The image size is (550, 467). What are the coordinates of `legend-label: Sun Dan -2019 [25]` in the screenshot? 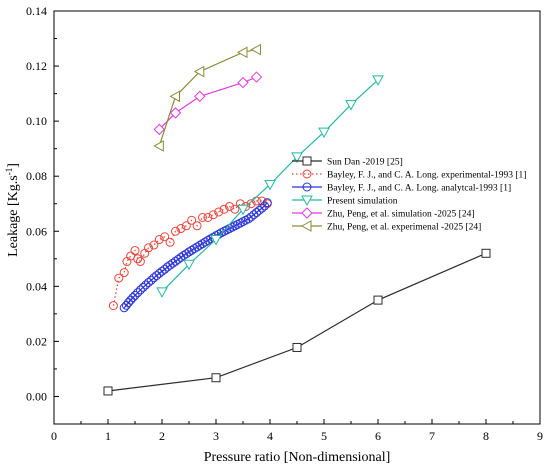 It's located at (365, 163).